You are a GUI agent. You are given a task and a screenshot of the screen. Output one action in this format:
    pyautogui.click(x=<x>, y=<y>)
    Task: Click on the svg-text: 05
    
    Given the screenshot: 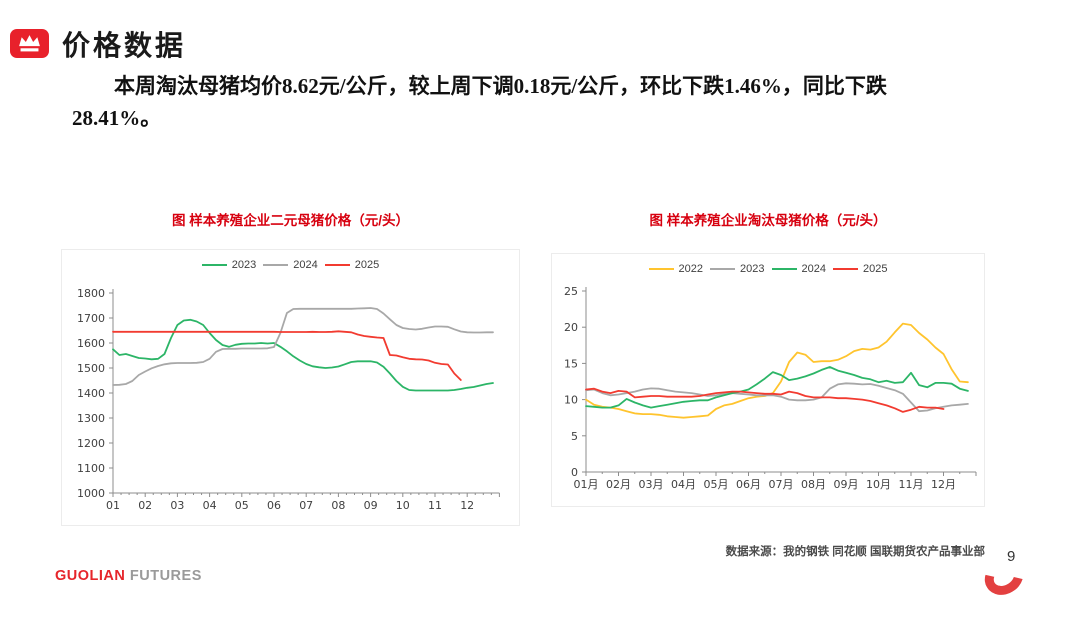 What is the action you would take?
    pyautogui.click(x=242, y=505)
    